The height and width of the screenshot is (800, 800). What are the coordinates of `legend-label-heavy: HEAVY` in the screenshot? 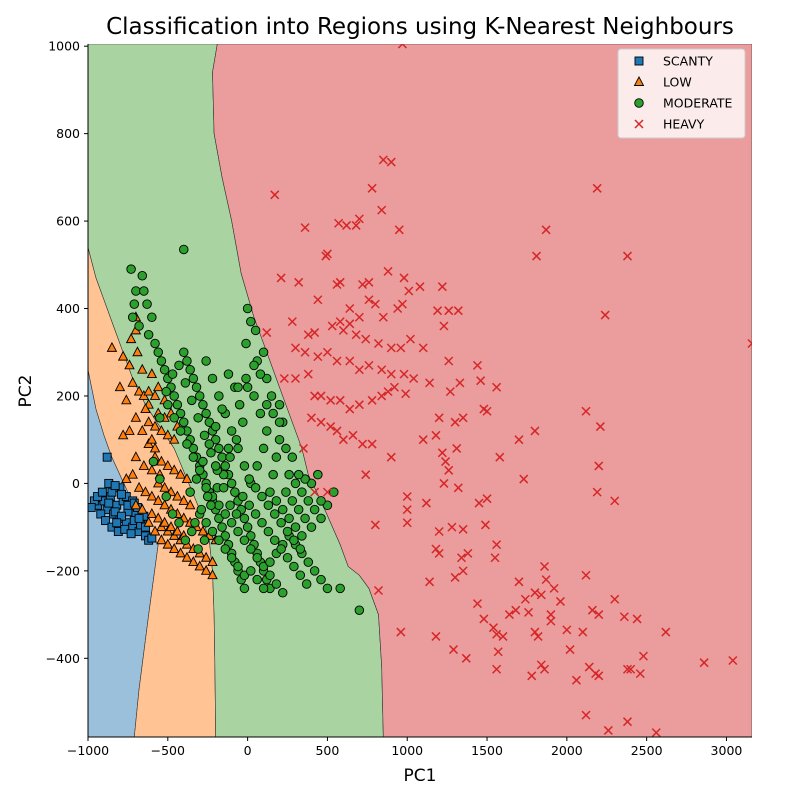 It's located at (684, 124).